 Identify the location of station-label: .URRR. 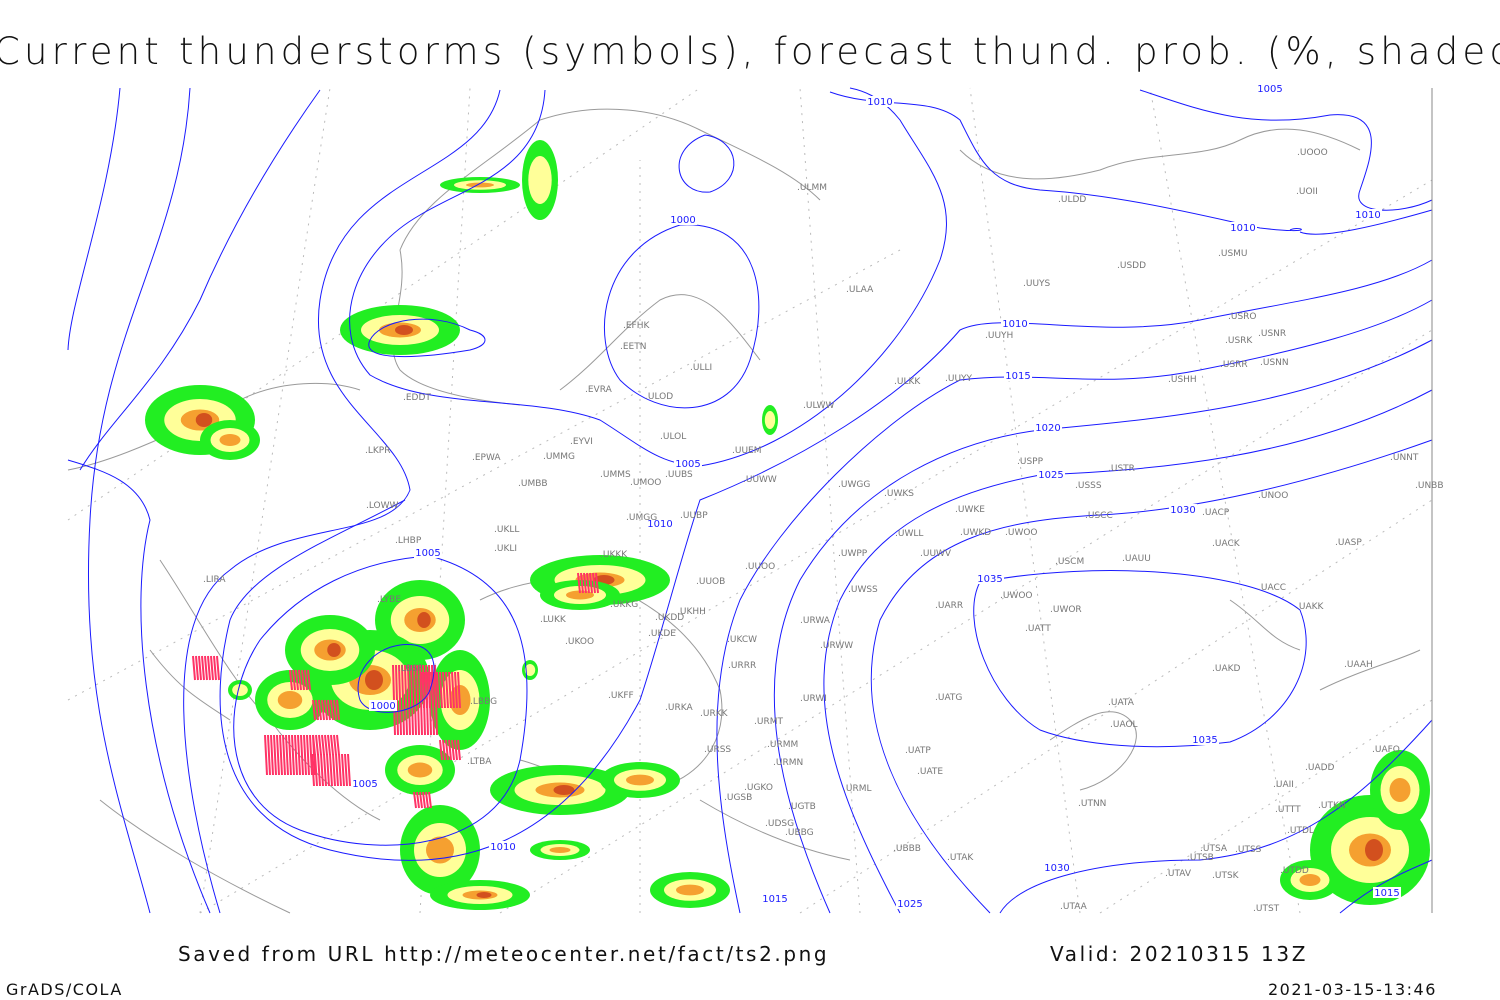
(742, 666).